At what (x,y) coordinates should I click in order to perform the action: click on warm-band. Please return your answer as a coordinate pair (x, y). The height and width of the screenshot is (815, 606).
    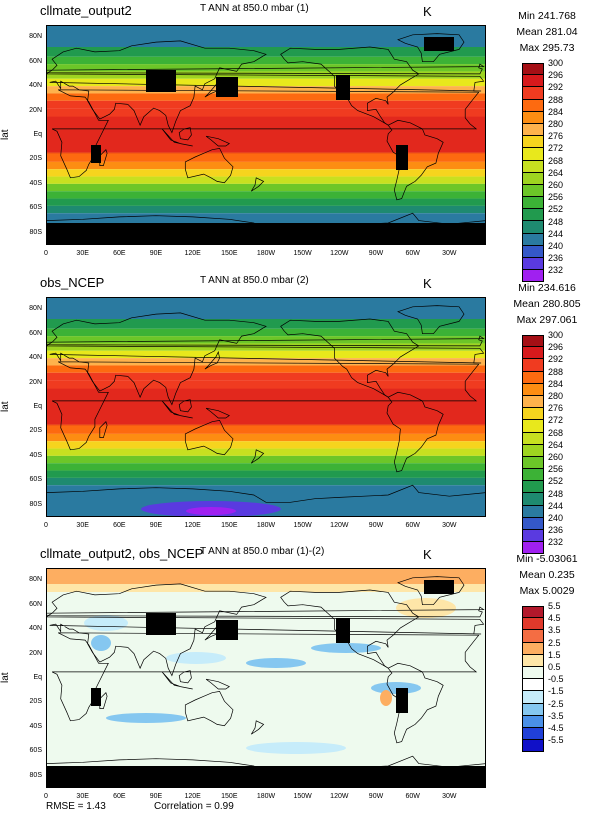
    Looking at the image, I should click on (266, 135).